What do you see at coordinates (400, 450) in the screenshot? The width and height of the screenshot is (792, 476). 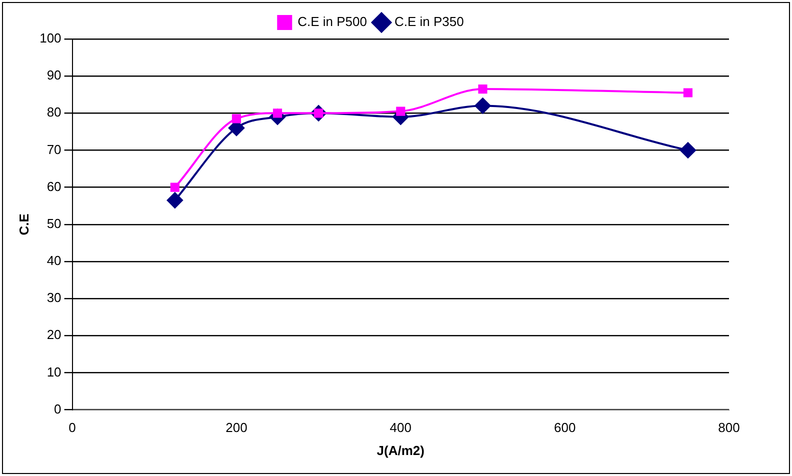 I see `x-axis-title: J(A/m2)` at bounding box center [400, 450].